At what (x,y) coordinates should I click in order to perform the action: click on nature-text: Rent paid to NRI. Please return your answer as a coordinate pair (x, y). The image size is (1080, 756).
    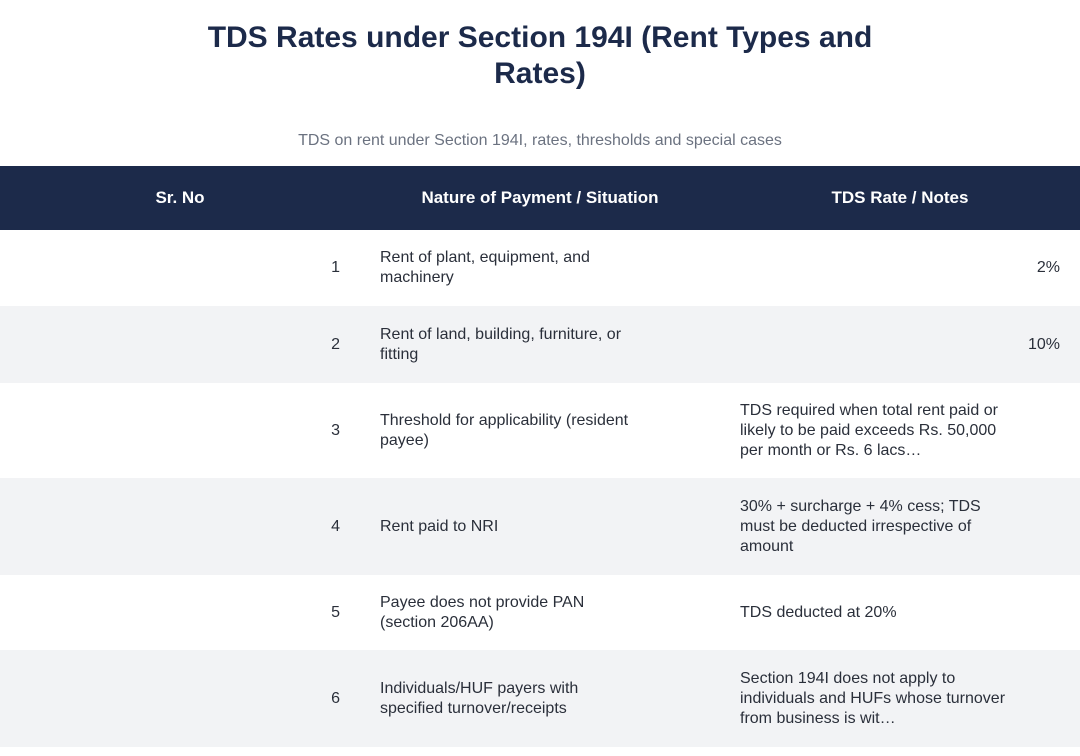
    Looking at the image, I should click on (439, 526).